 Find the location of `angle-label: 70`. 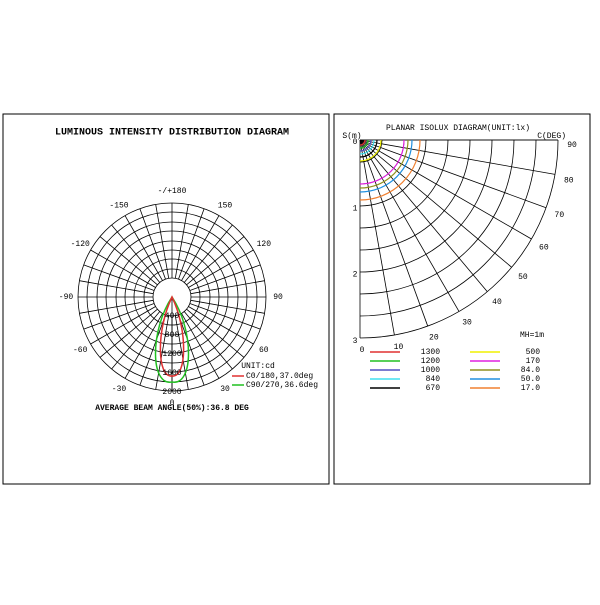

angle-label: 70 is located at coordinates (560, 215).